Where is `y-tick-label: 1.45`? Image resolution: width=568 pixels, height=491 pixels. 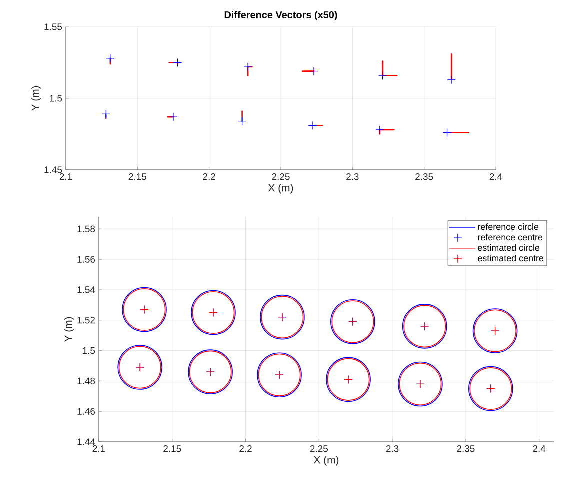
y-tick-label: 1.45 is located at coordinates (53, 170).